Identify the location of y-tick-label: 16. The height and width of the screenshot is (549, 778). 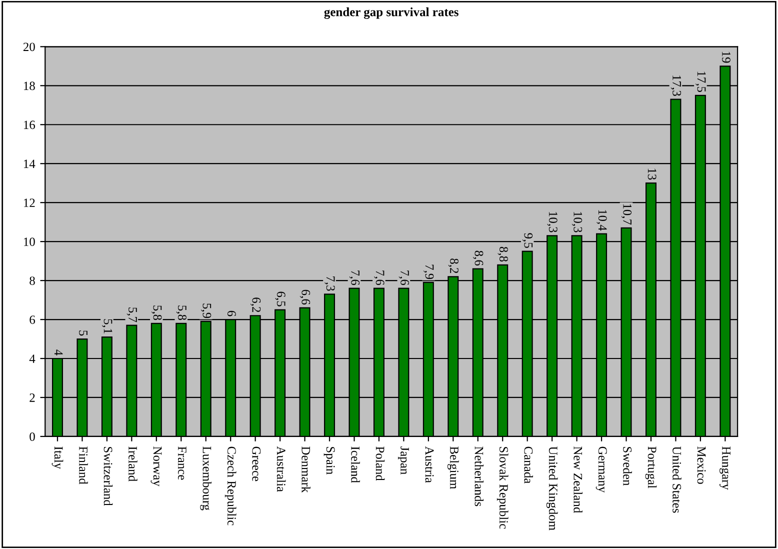
(30, 125).